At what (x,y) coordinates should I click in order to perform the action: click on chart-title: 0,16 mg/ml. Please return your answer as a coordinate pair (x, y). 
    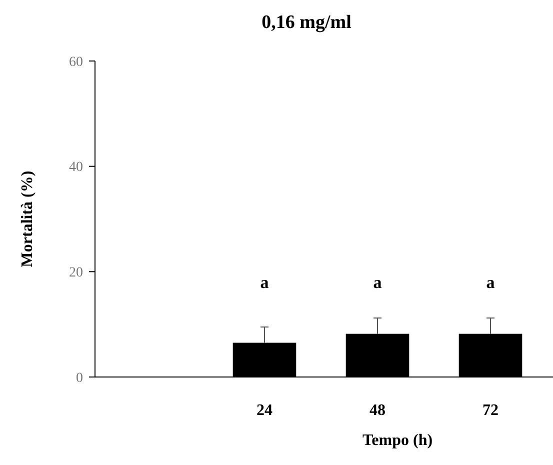
    Looking at the image, I should click on (307, 22).